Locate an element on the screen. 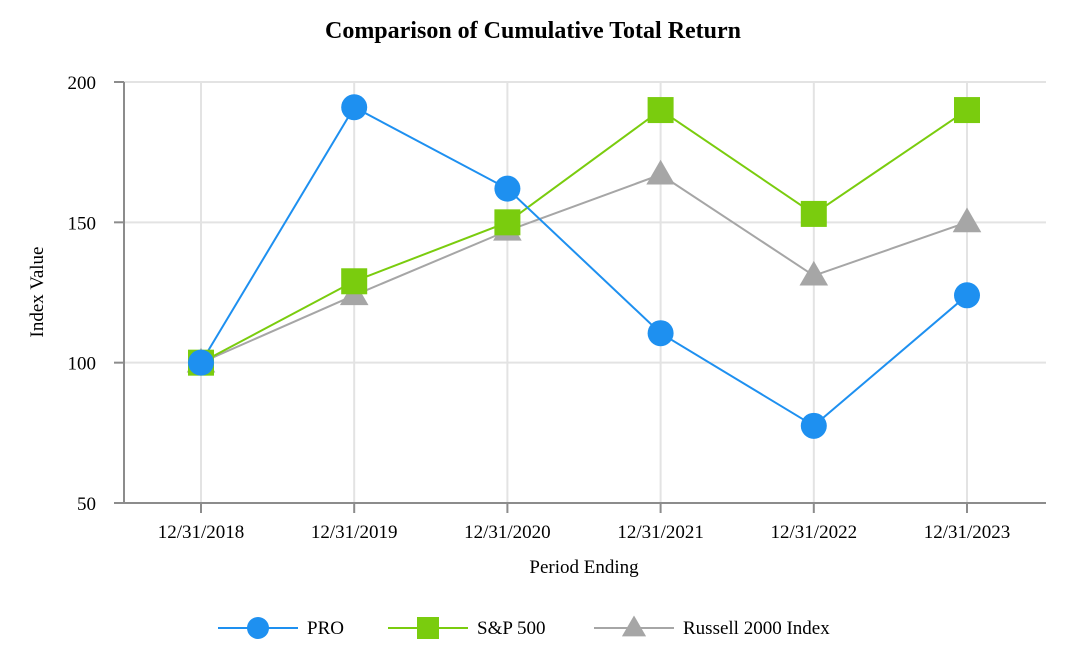 Image resolution: width=1066 pixels, height=666 pixels. legend-label: S&P 500 is located at coordinates (511, 628).